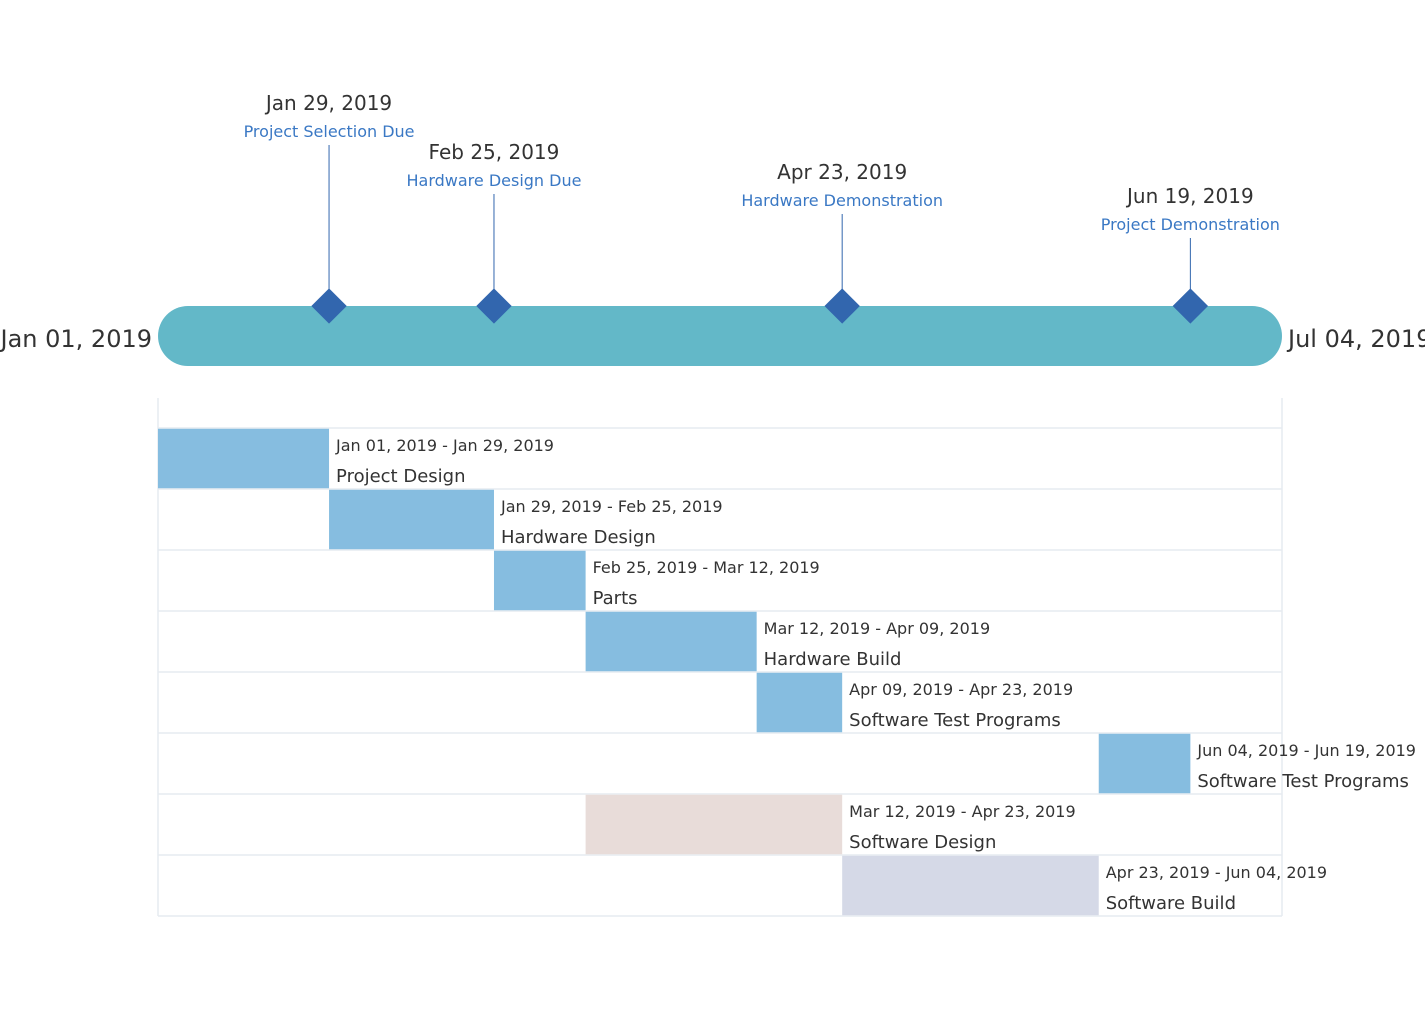 Image resolution: width=1425 pixels, height=1012 pixels. What do you see at coordinates (329, 131) in the screenshot?
I see `milestone-label: Project Selection Due` at bounding box center [329, 131].